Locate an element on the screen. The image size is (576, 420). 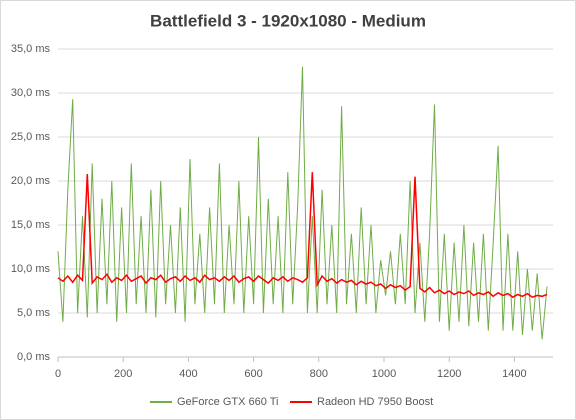
y-tick-label: 20,0 ms is located at coordinates (31, 181).